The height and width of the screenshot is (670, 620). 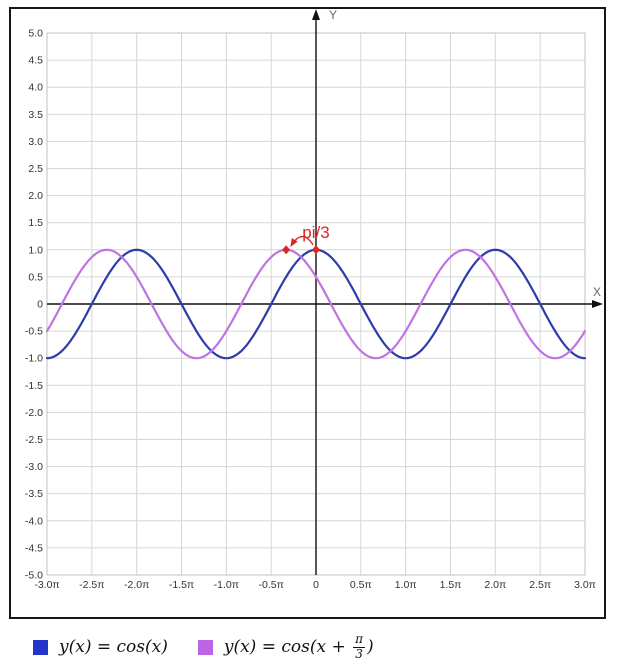 I want to click on y-tick-label: 0.5, so click(x=35, y=277).